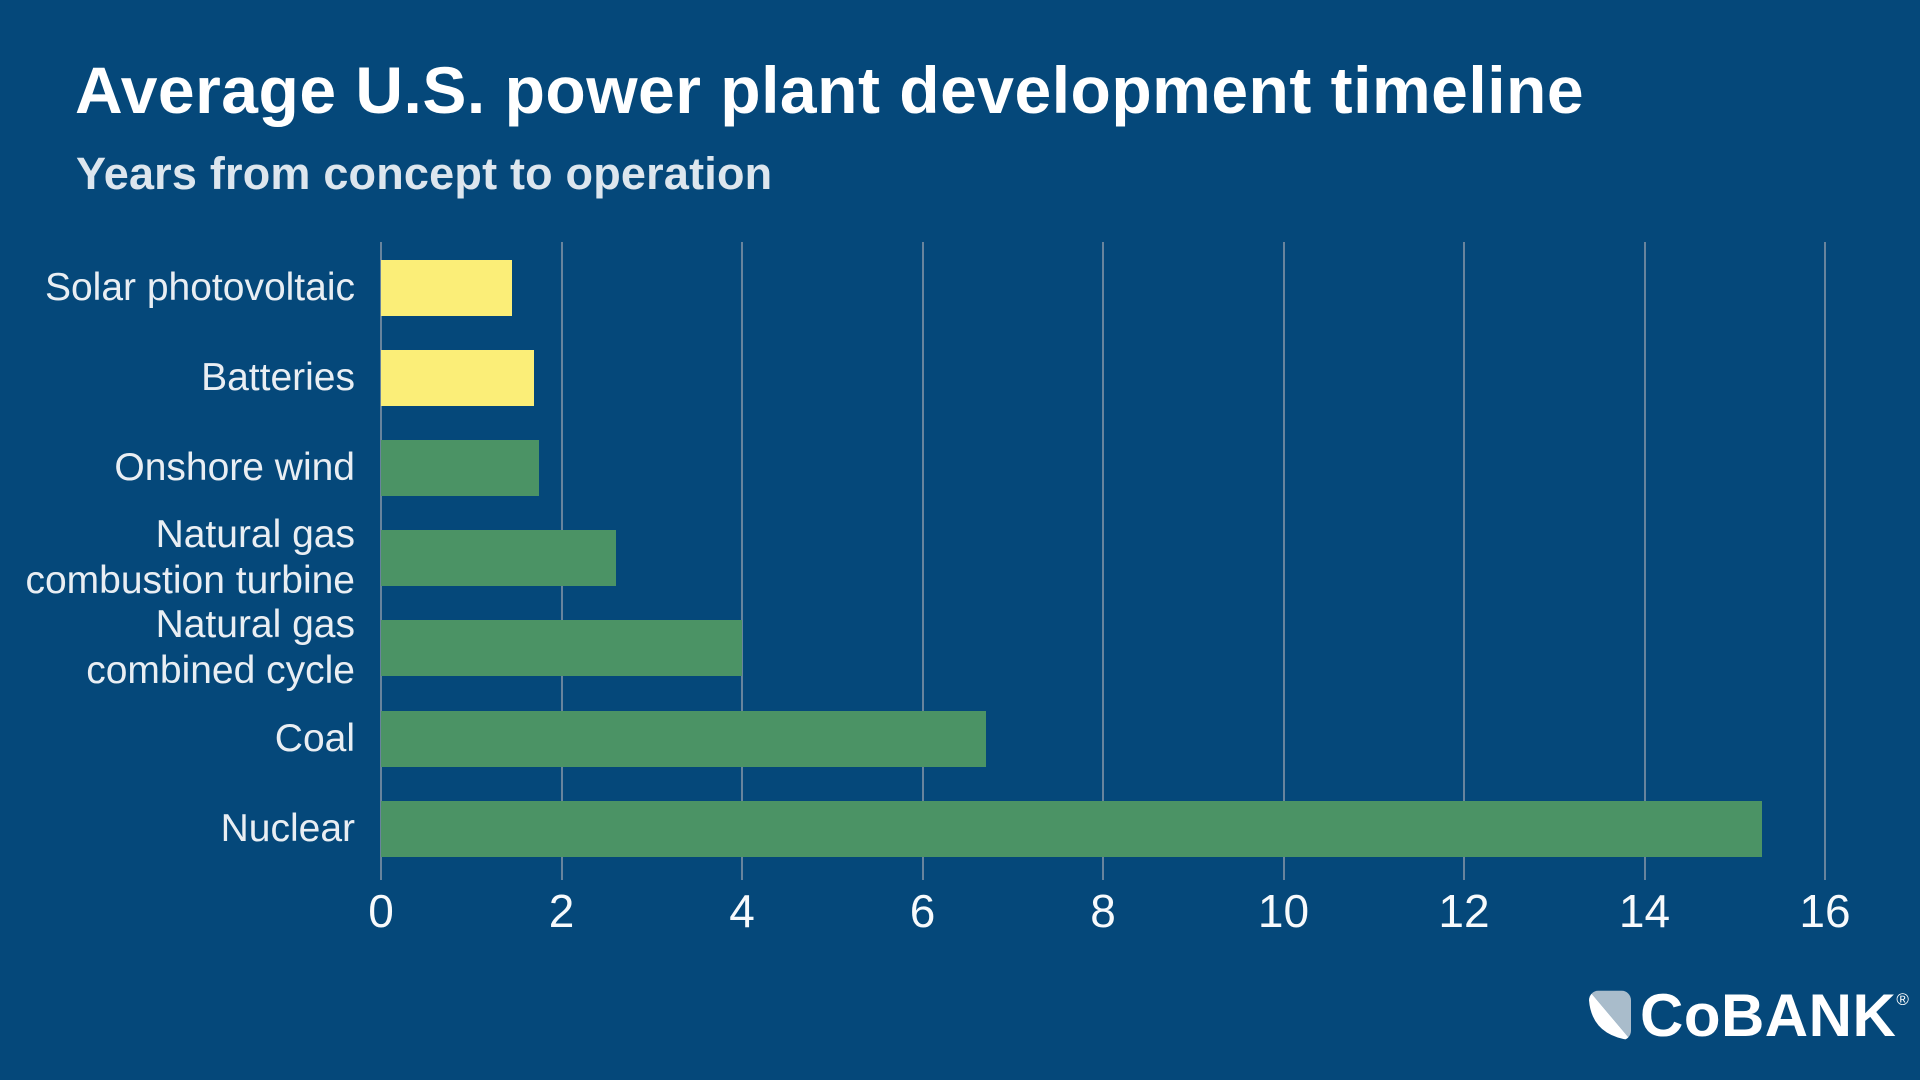 The width and height of the screenshot is (1920, 1080). What do you see at coordinates (314, 738) in the screenshot?
I see `category-label-coal: Coal` at bounding box center [314, 738].